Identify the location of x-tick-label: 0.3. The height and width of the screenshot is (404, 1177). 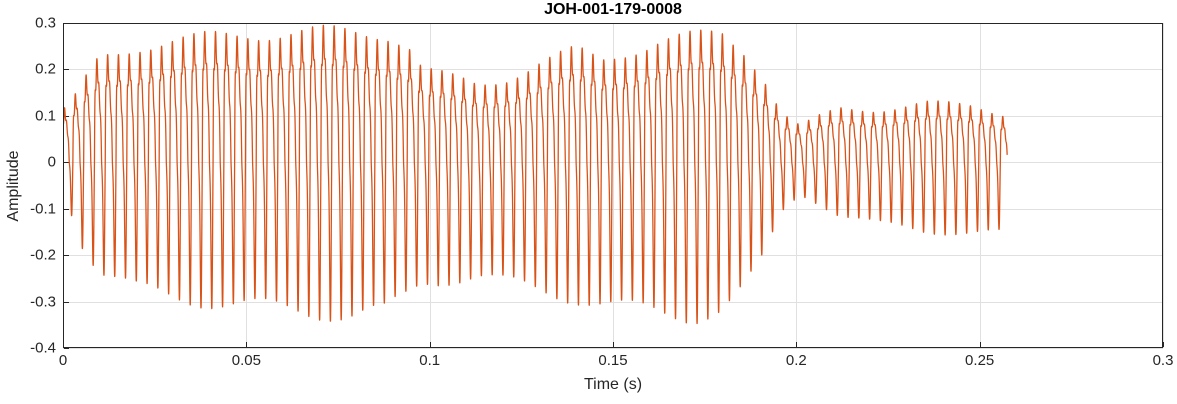
(1163, 360).